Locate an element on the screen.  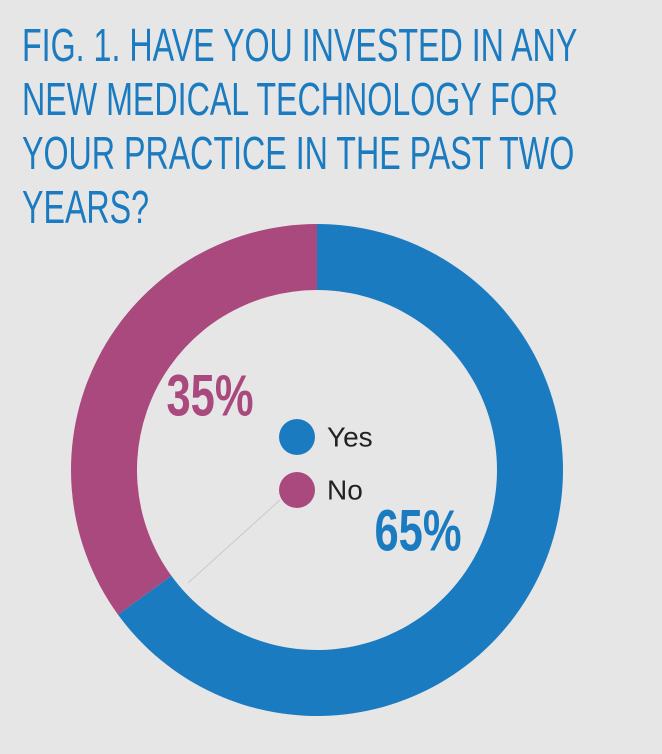
value-label: 35% is located at coordinates (209, 395).